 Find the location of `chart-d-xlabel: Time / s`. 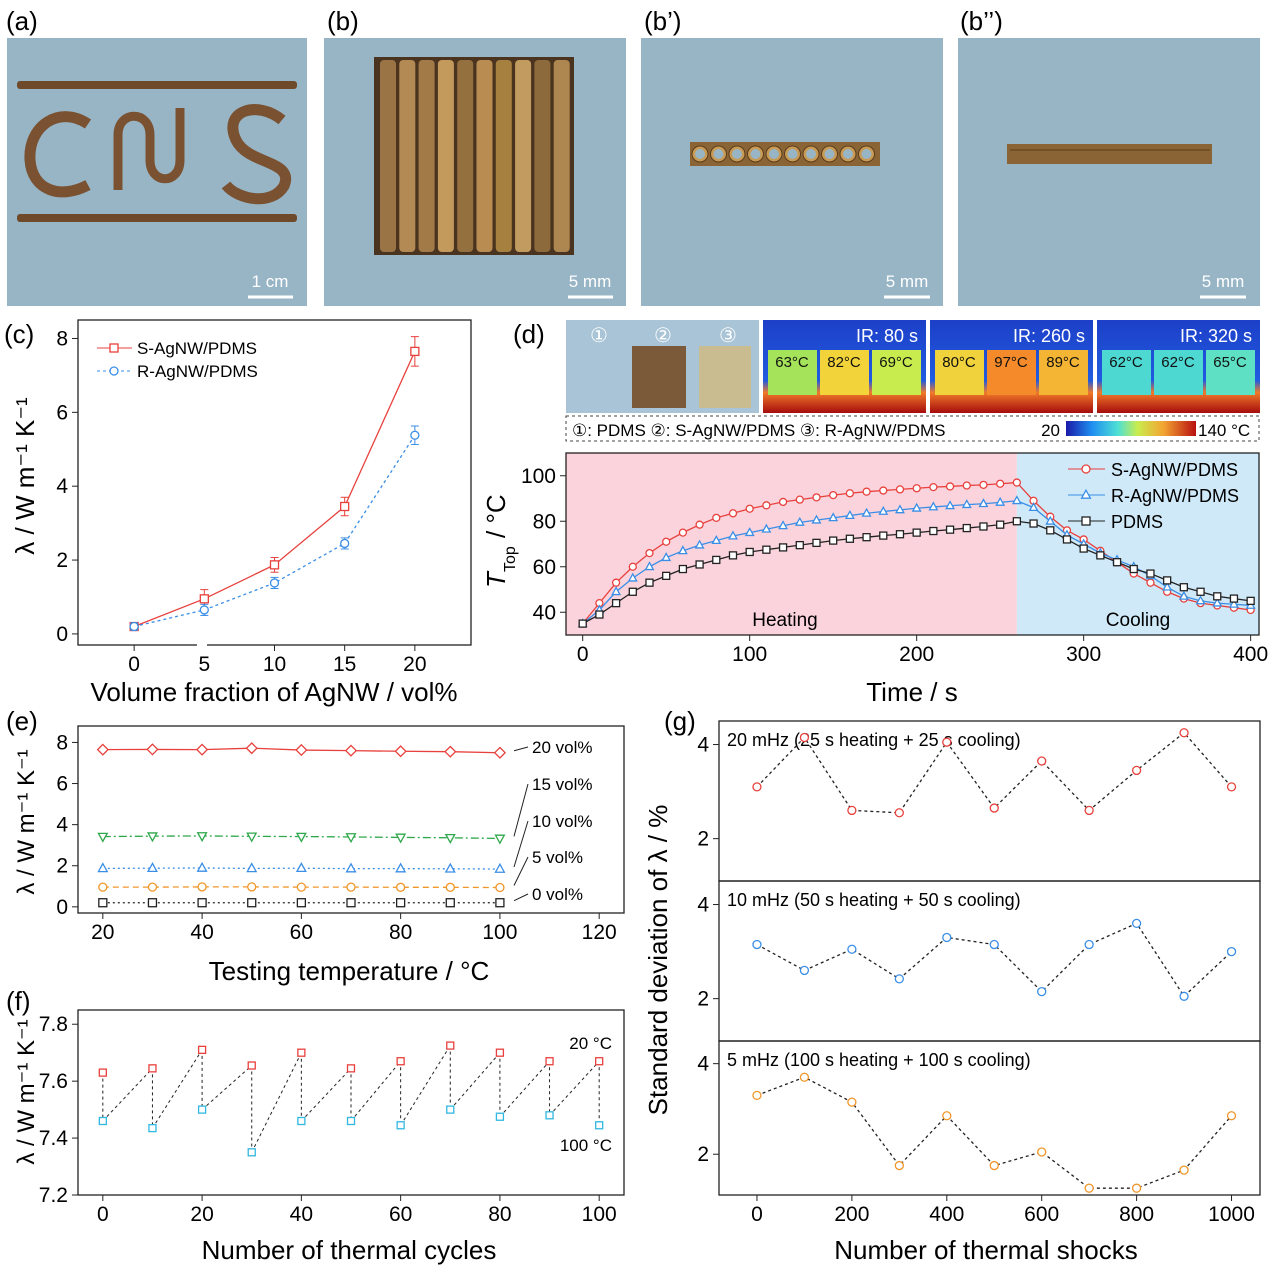

chart-d-xlabel: Time / s is located at coordinates (911, 692).